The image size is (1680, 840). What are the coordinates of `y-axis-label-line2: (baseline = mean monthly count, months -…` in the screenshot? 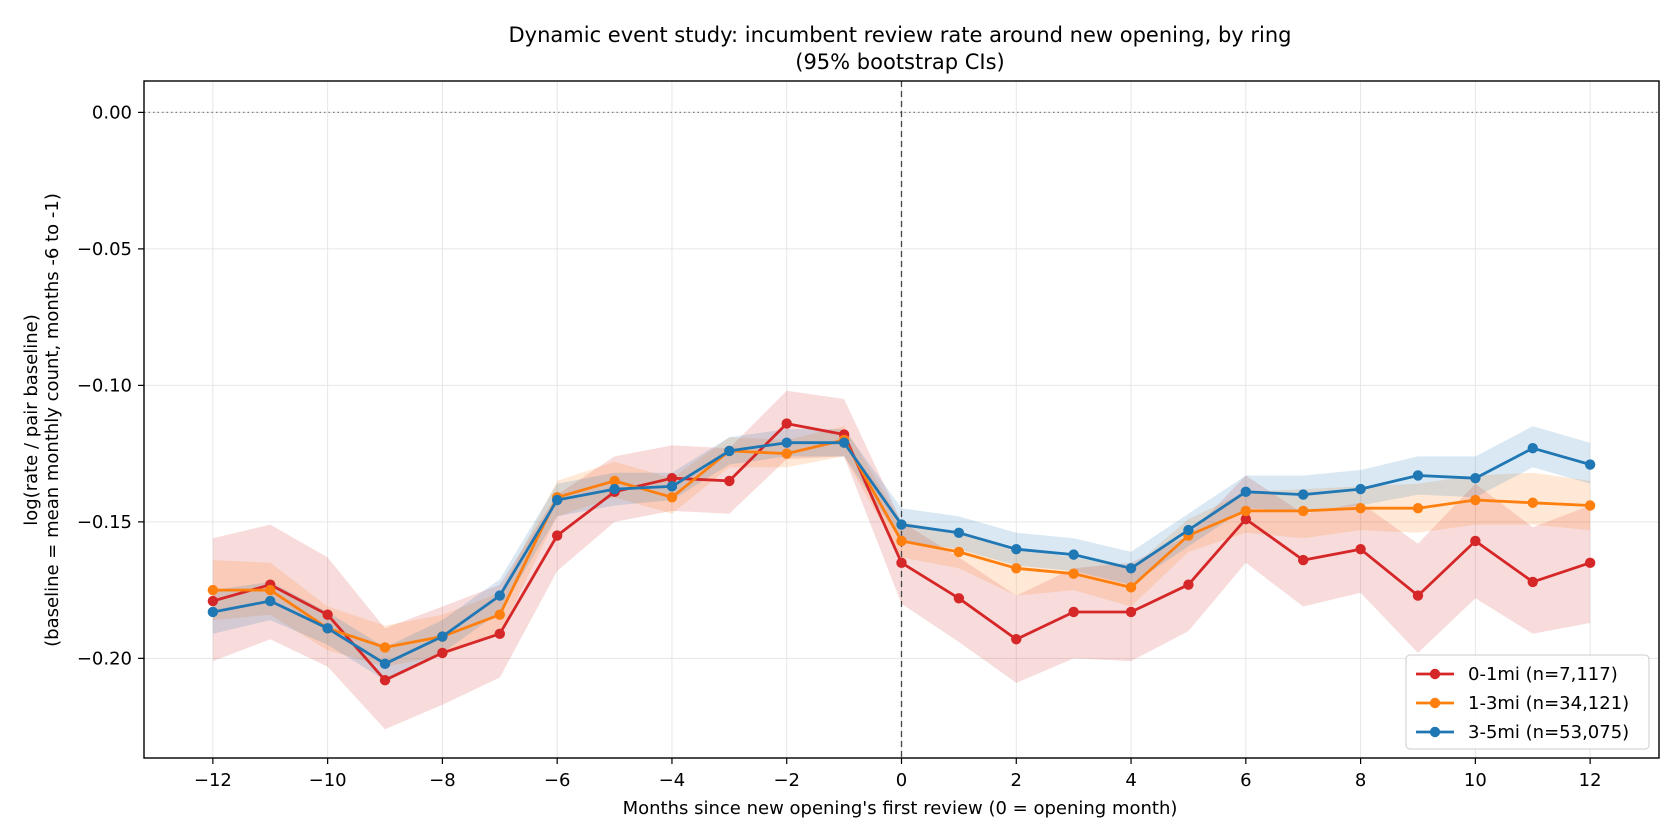 It's located at (52, 420).